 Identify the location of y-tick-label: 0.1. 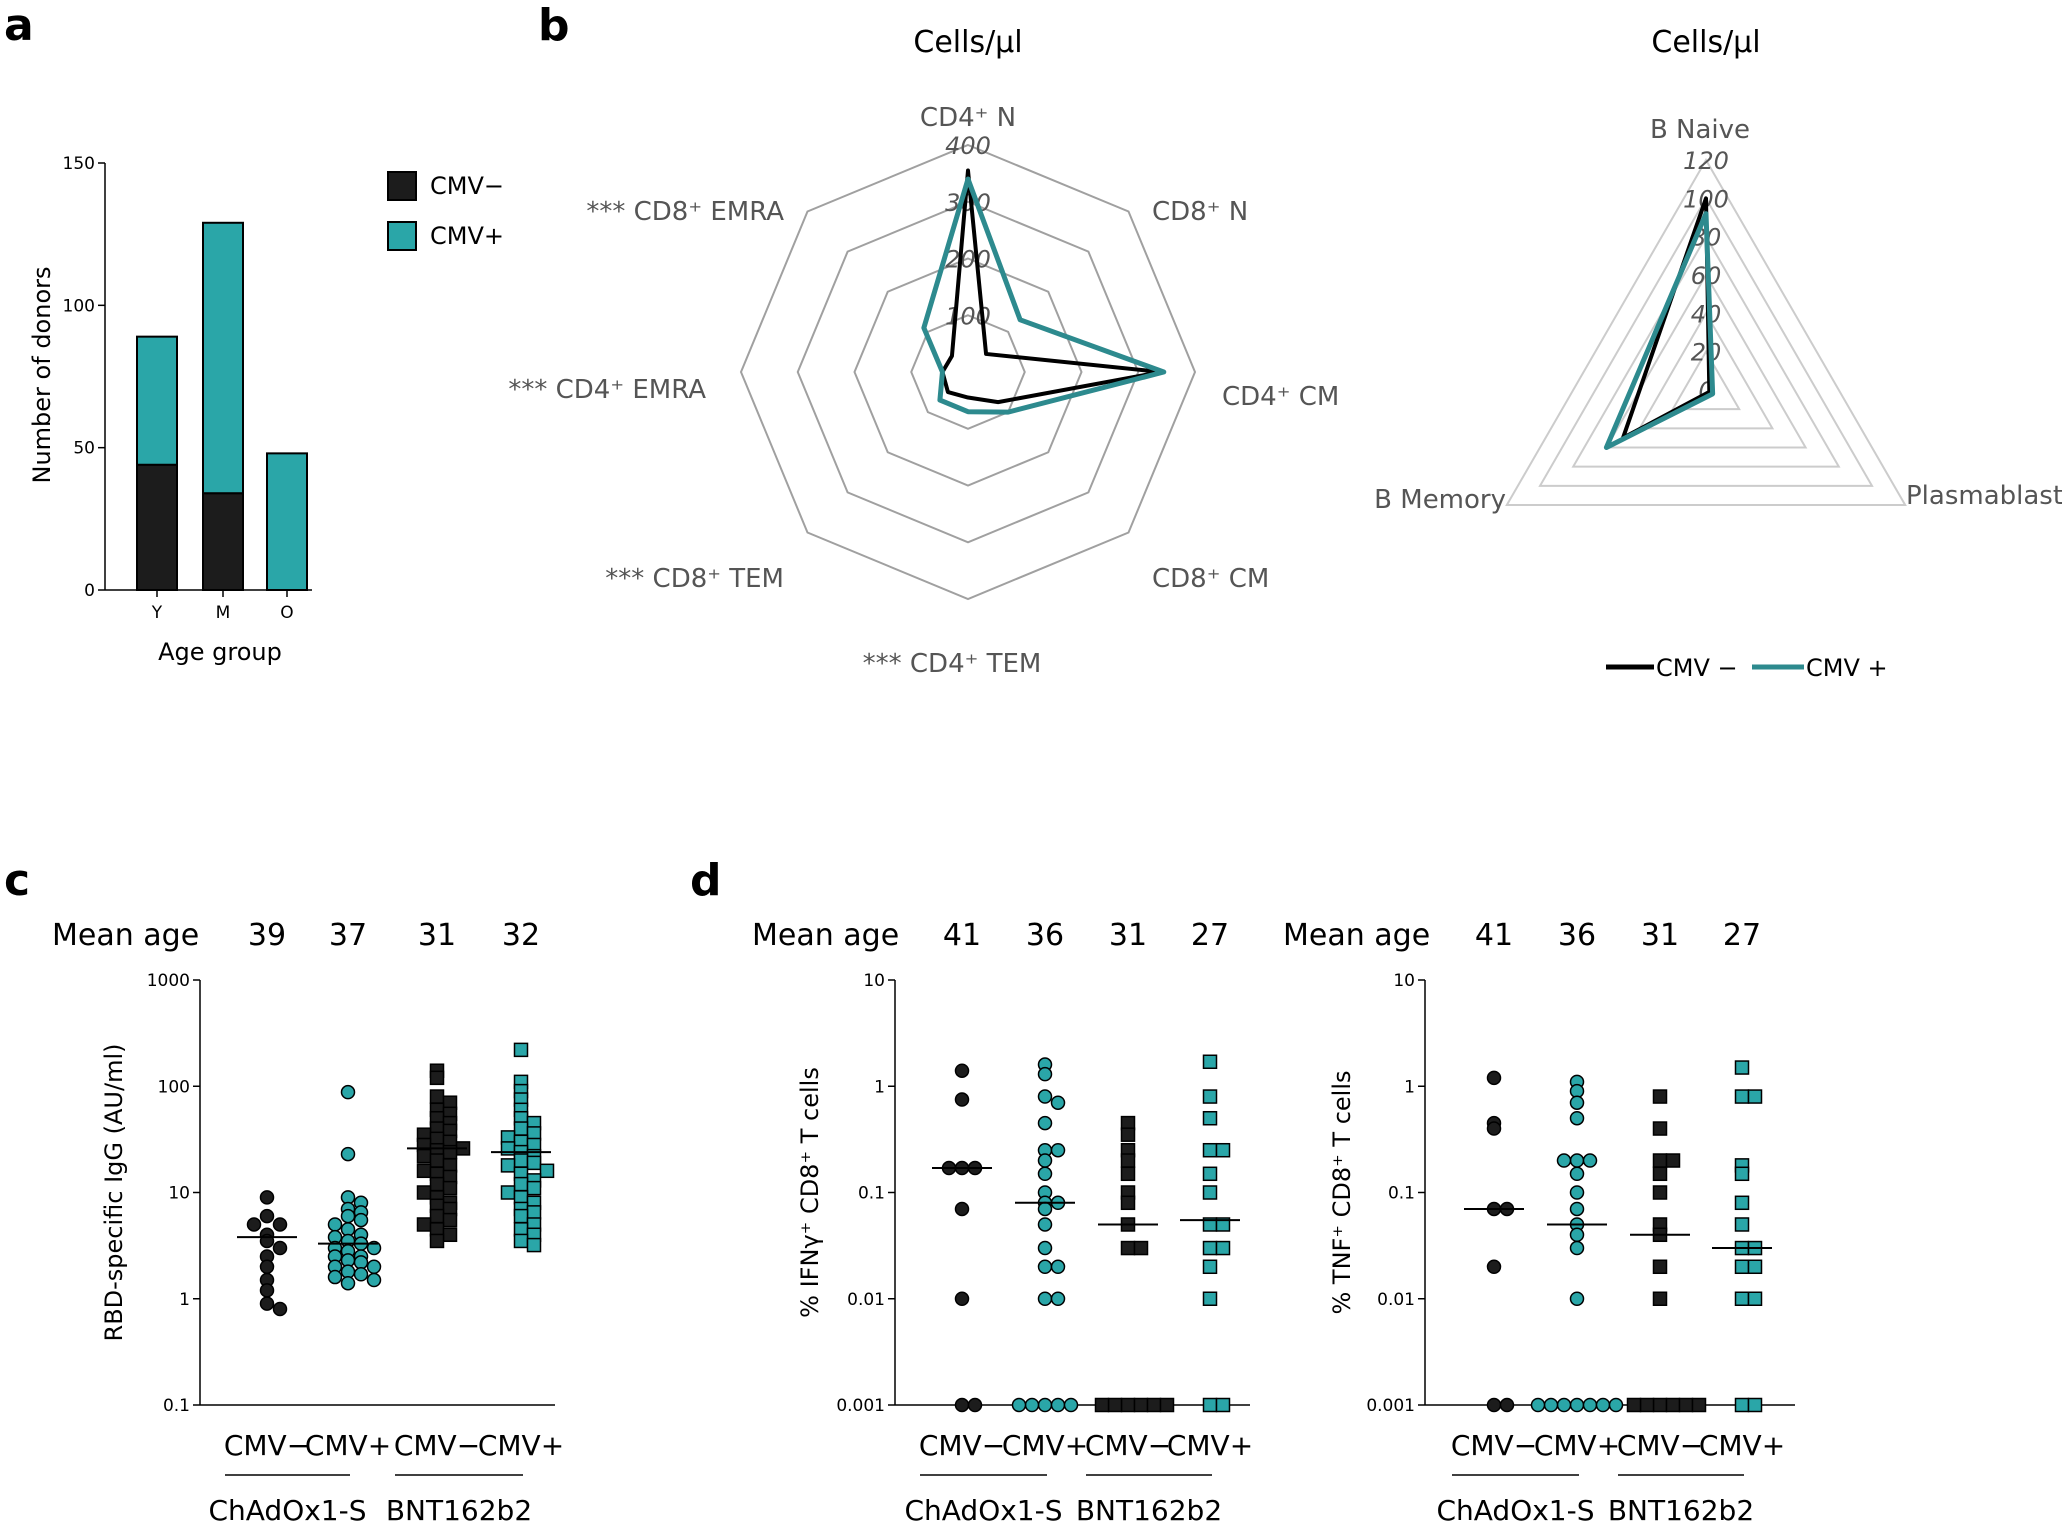
(1401, 1194).